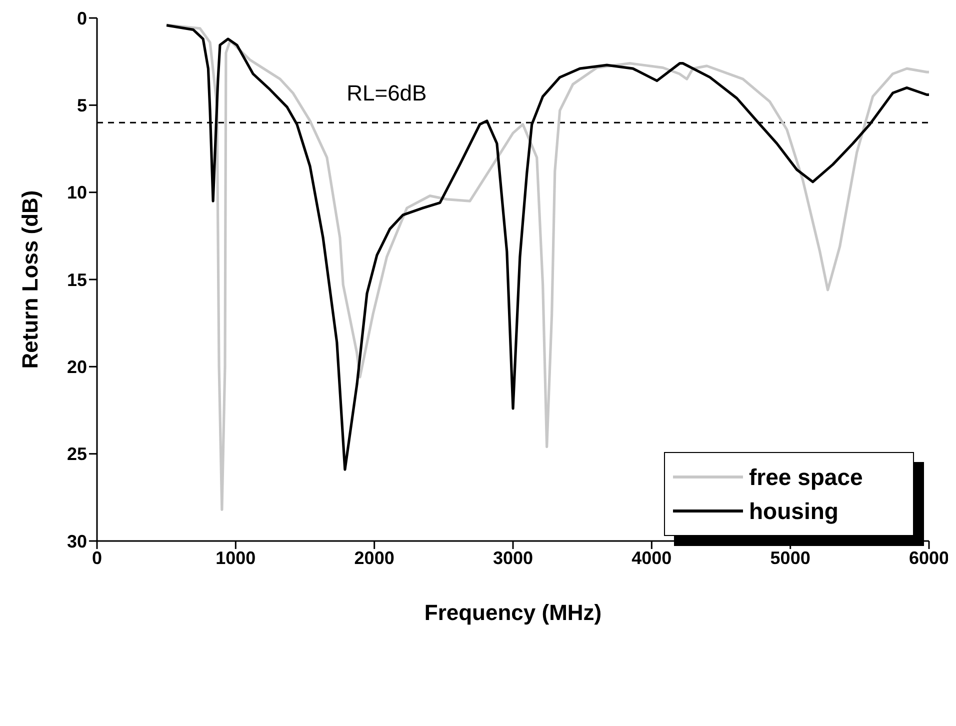 Image resolution: width=956 pixels, height=726 pixels. I want to click on y-tick-label: 10, so click(76, 192).